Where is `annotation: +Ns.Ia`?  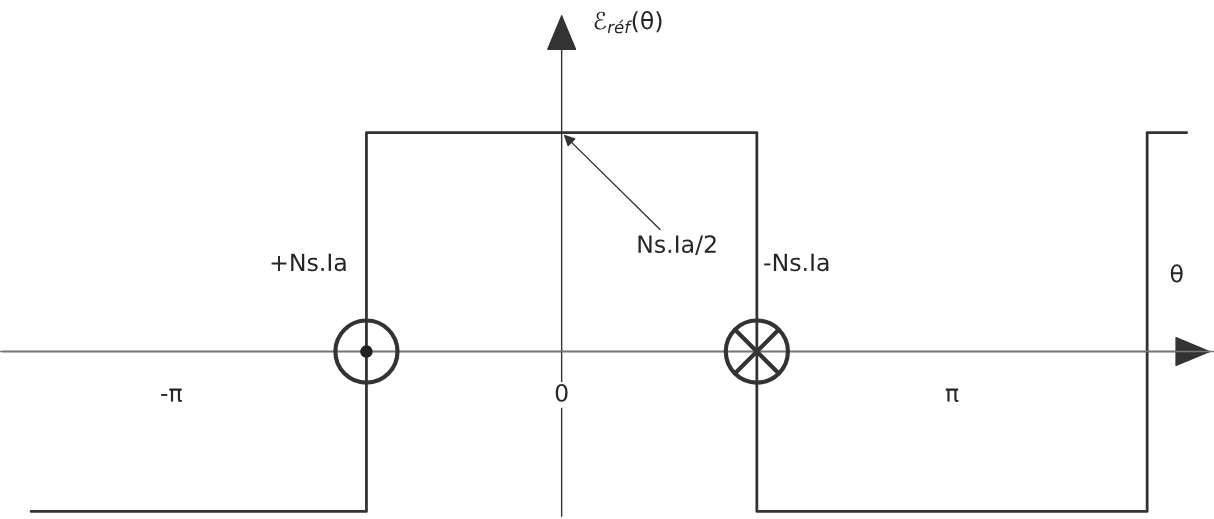
annotation: +Ns.Ia is located at coordinates (308, 262).